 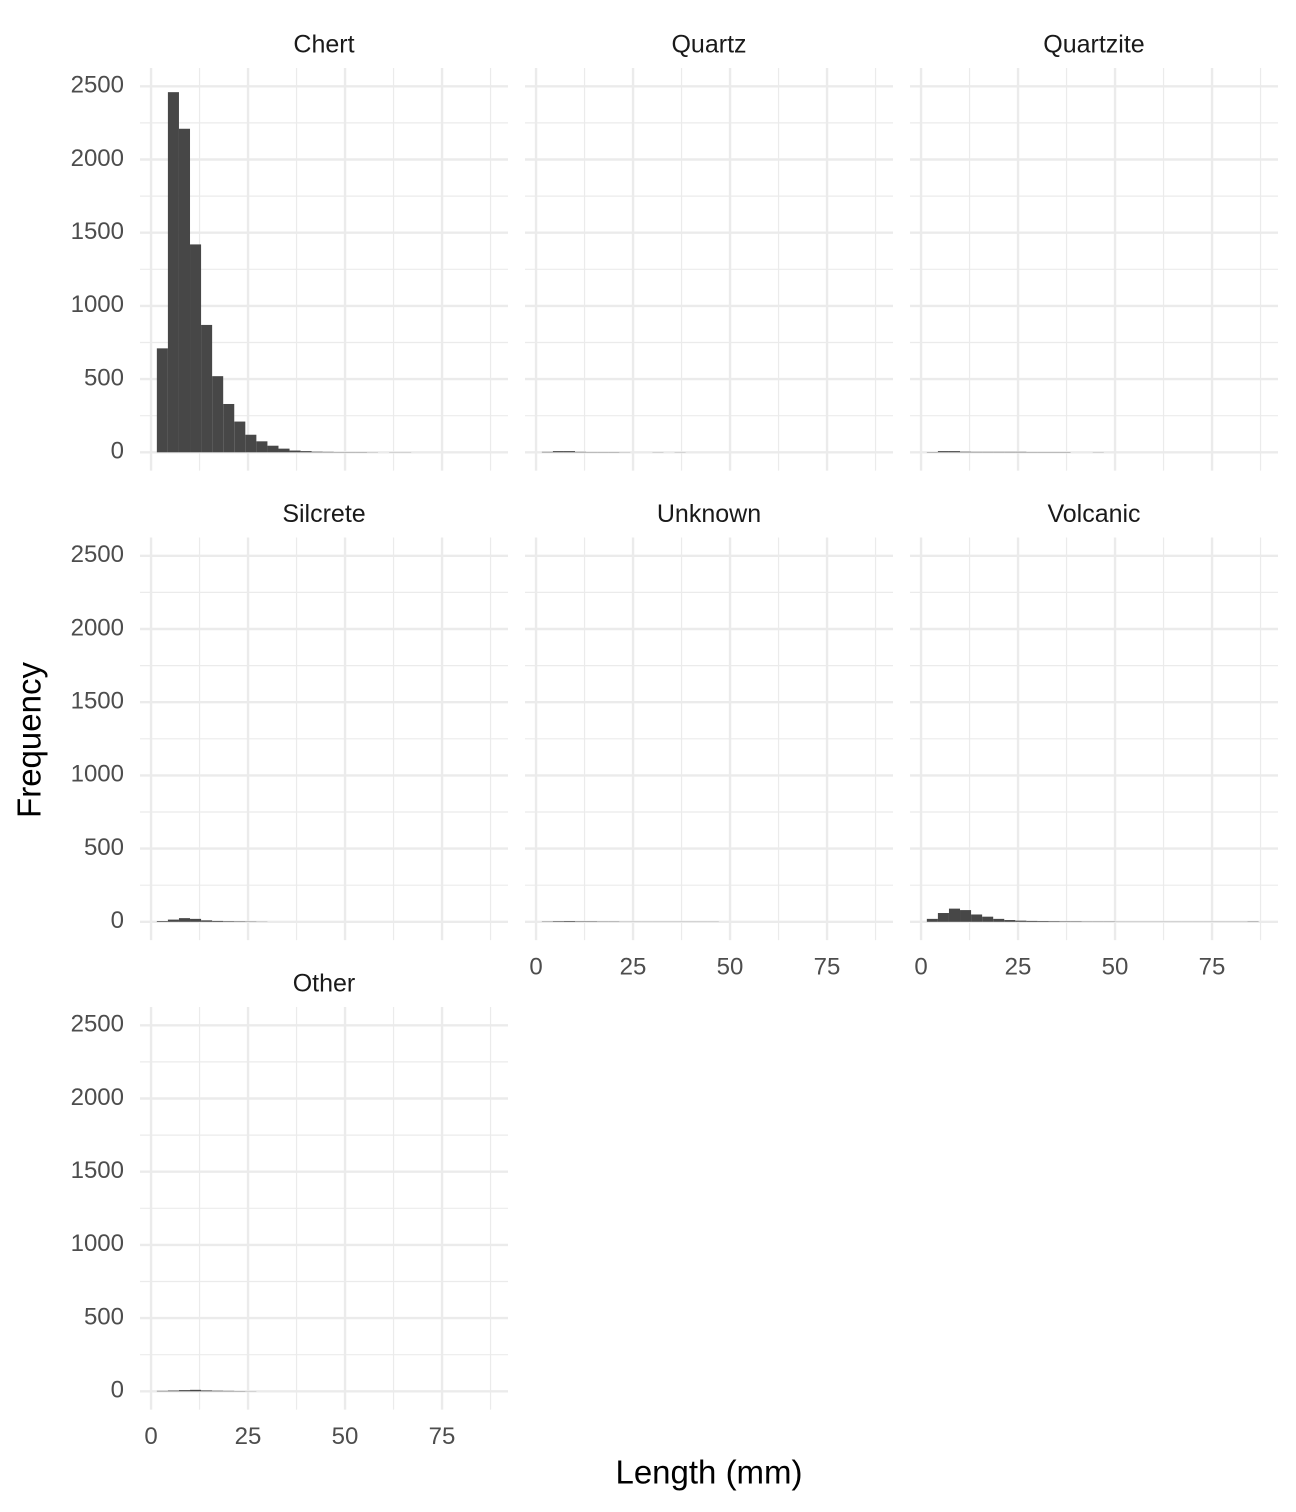 I want to click on facet-title: Silcrete, so click(x=323, y=514).